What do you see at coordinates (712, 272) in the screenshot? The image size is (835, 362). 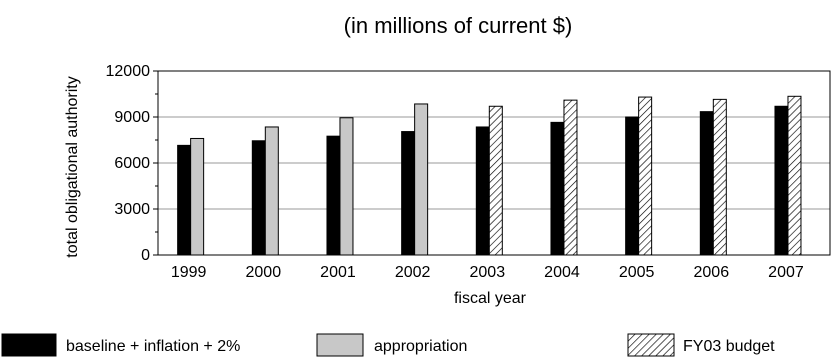 I see `x-tick-label: 2006` at bounding box center [712, 272].